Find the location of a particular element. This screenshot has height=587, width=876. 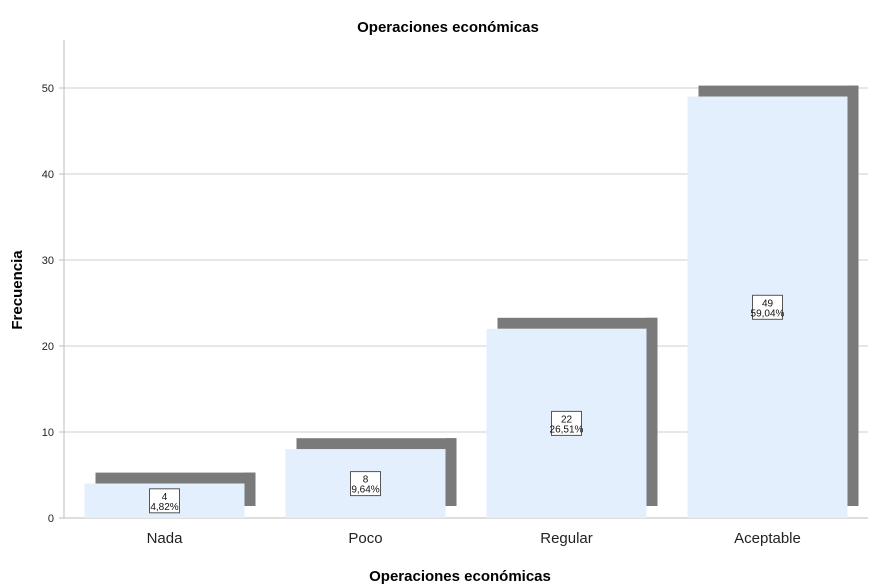

data-label-count: 49 is located at coordinates (768, 303).